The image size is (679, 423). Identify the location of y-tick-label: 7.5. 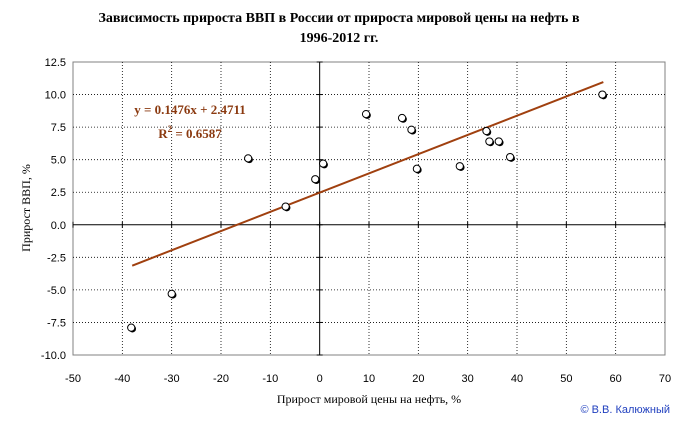
(58, 128).